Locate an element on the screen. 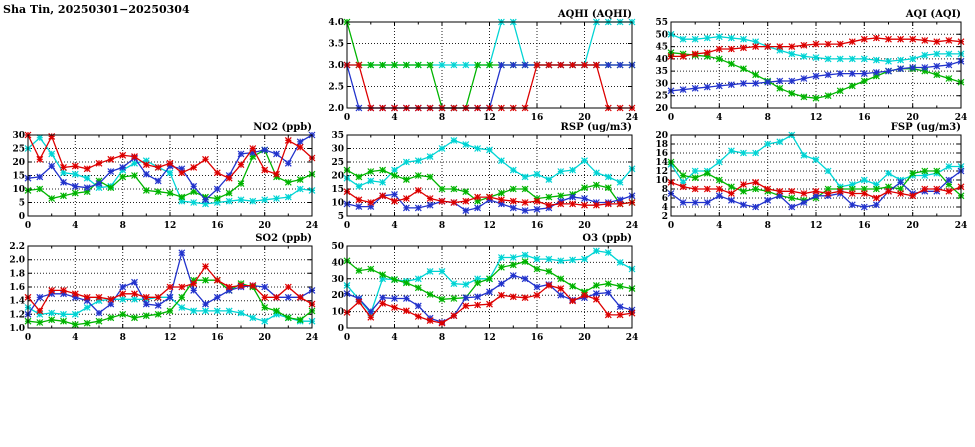  y-tick-label: 4 is located at coordinates (665, 208).